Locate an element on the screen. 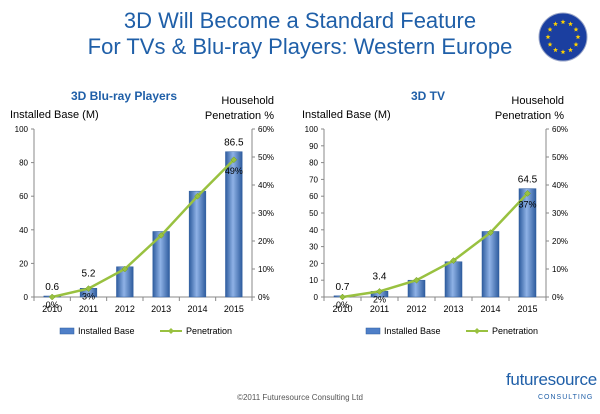 The width and height of the screenshot is (600, 414). y-tick-label-left: 40 is located at coordinates (23, 230).